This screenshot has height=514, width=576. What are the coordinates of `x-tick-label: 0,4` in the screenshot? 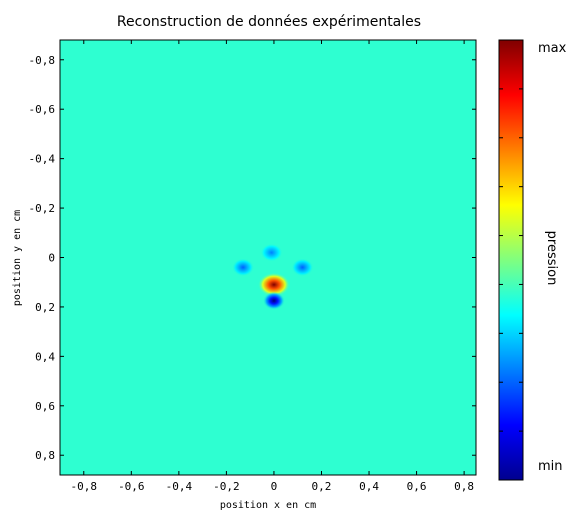 It's located at (369, 486).